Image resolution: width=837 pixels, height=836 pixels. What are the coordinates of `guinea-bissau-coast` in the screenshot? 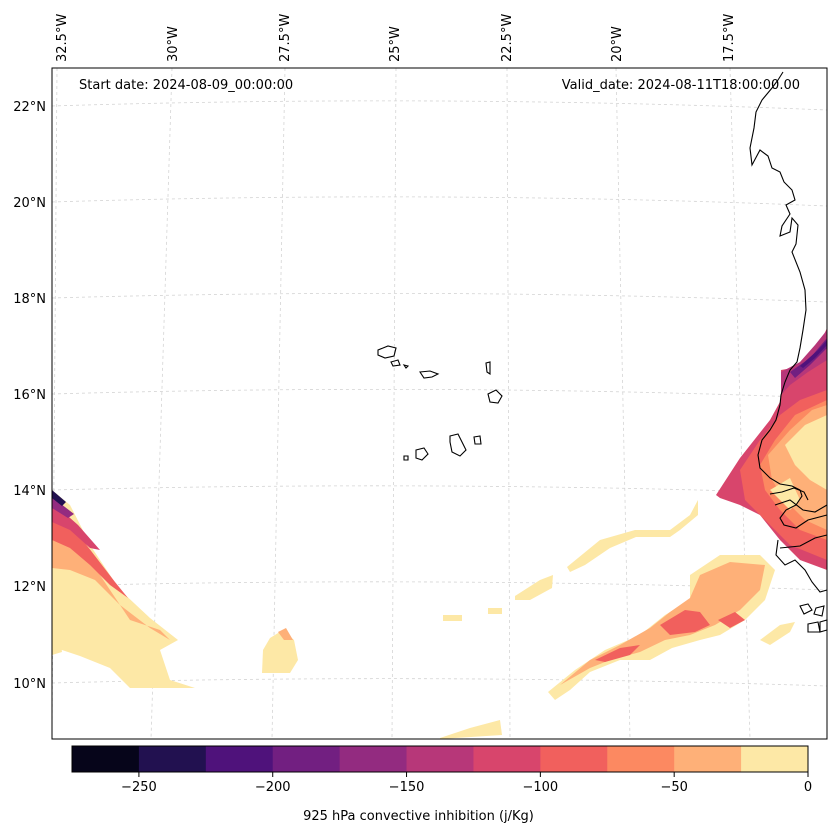 It's located at (801, 566).